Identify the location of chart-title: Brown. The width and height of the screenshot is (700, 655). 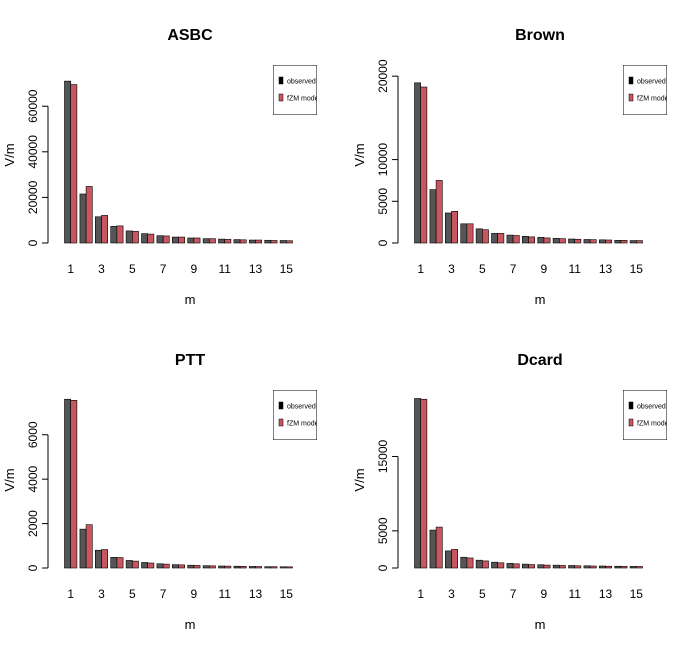
(540, 35).